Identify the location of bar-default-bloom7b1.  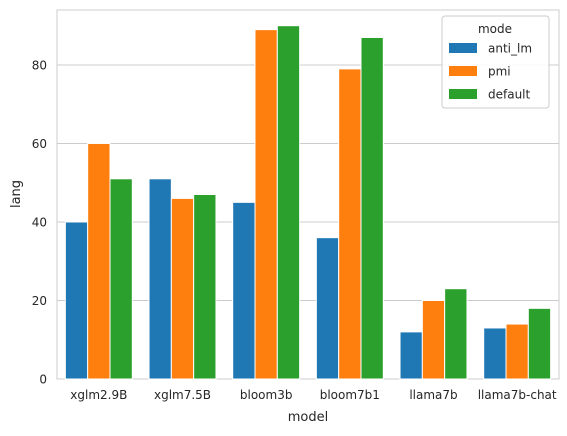
(372, 208).